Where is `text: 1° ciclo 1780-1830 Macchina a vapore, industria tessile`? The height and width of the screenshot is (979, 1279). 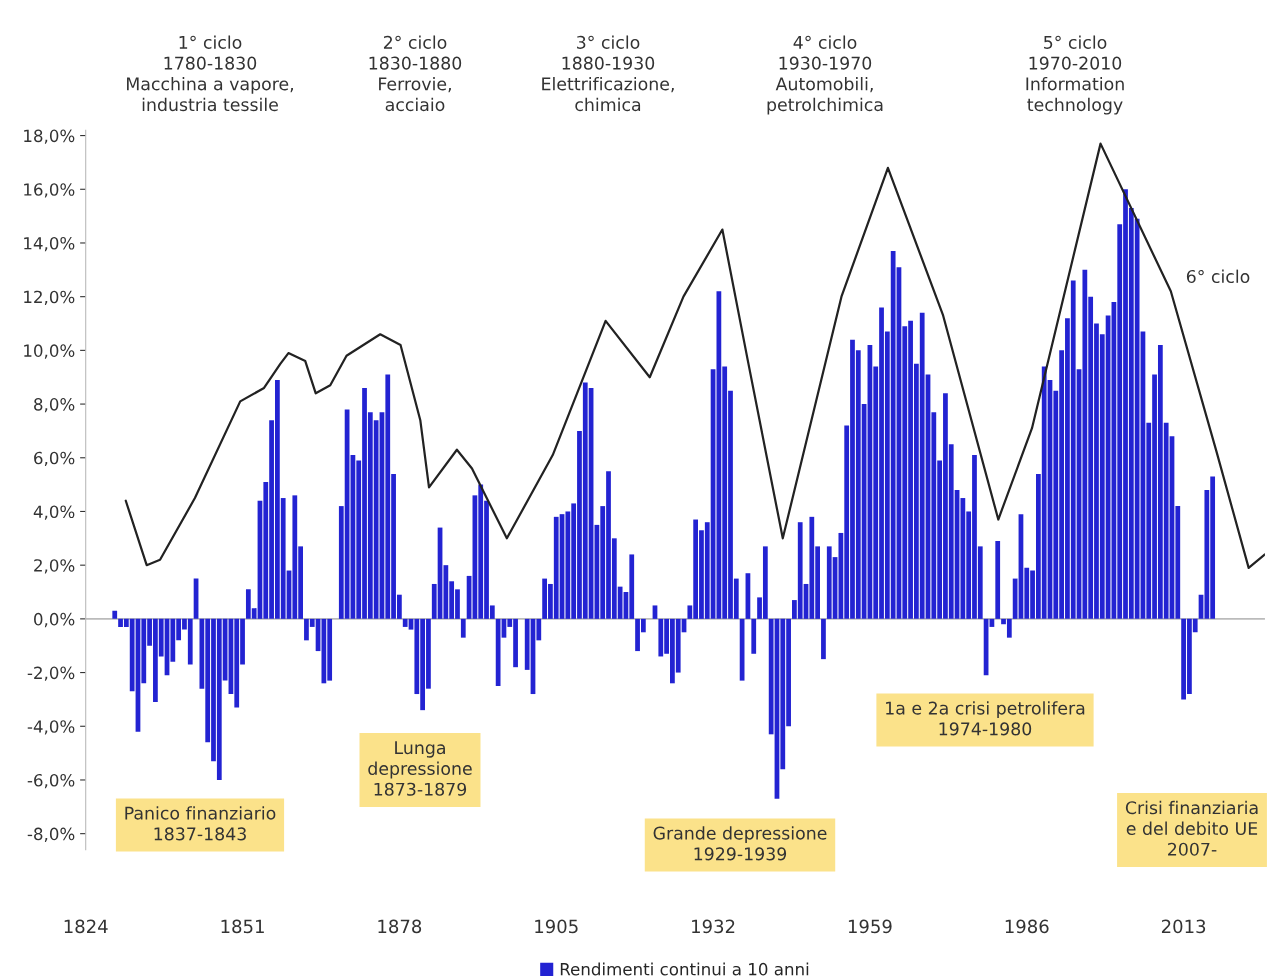
text: 1° ciclo 1780-1830 Macchina a vapore, industria tessile is located at coordinates (210, 73).